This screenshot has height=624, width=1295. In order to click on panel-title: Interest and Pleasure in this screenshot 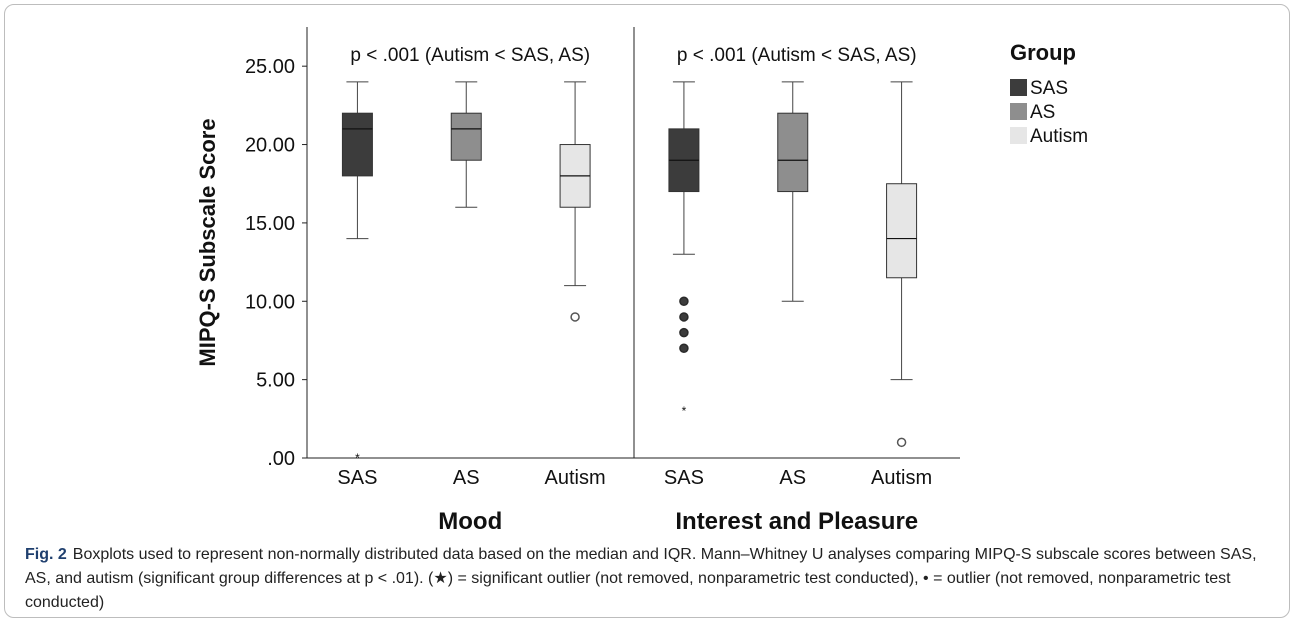, I will do `click(796, 521)`.